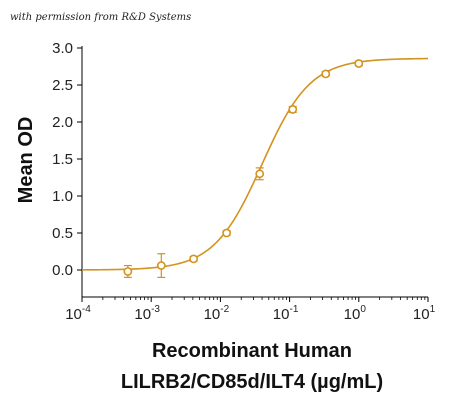 The image size is (450, 400). What do you see at coordinates (252, 351) in the screenshot?
I see `x-axis-title-line1: Recombinant Human` at bounding box center [252, 351].